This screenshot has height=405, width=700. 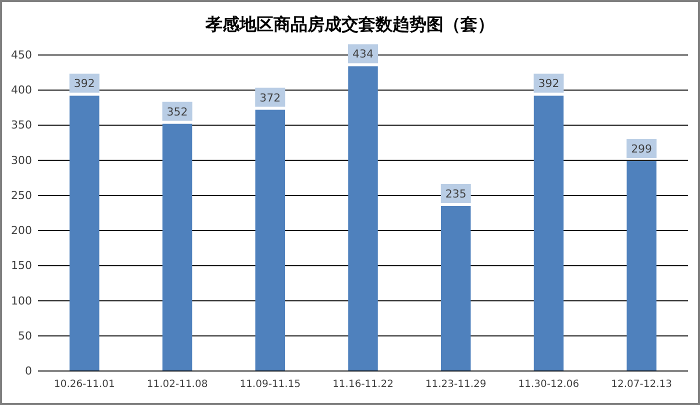 I want to click on y-tick-label: 250, so click(x=21, y=195).